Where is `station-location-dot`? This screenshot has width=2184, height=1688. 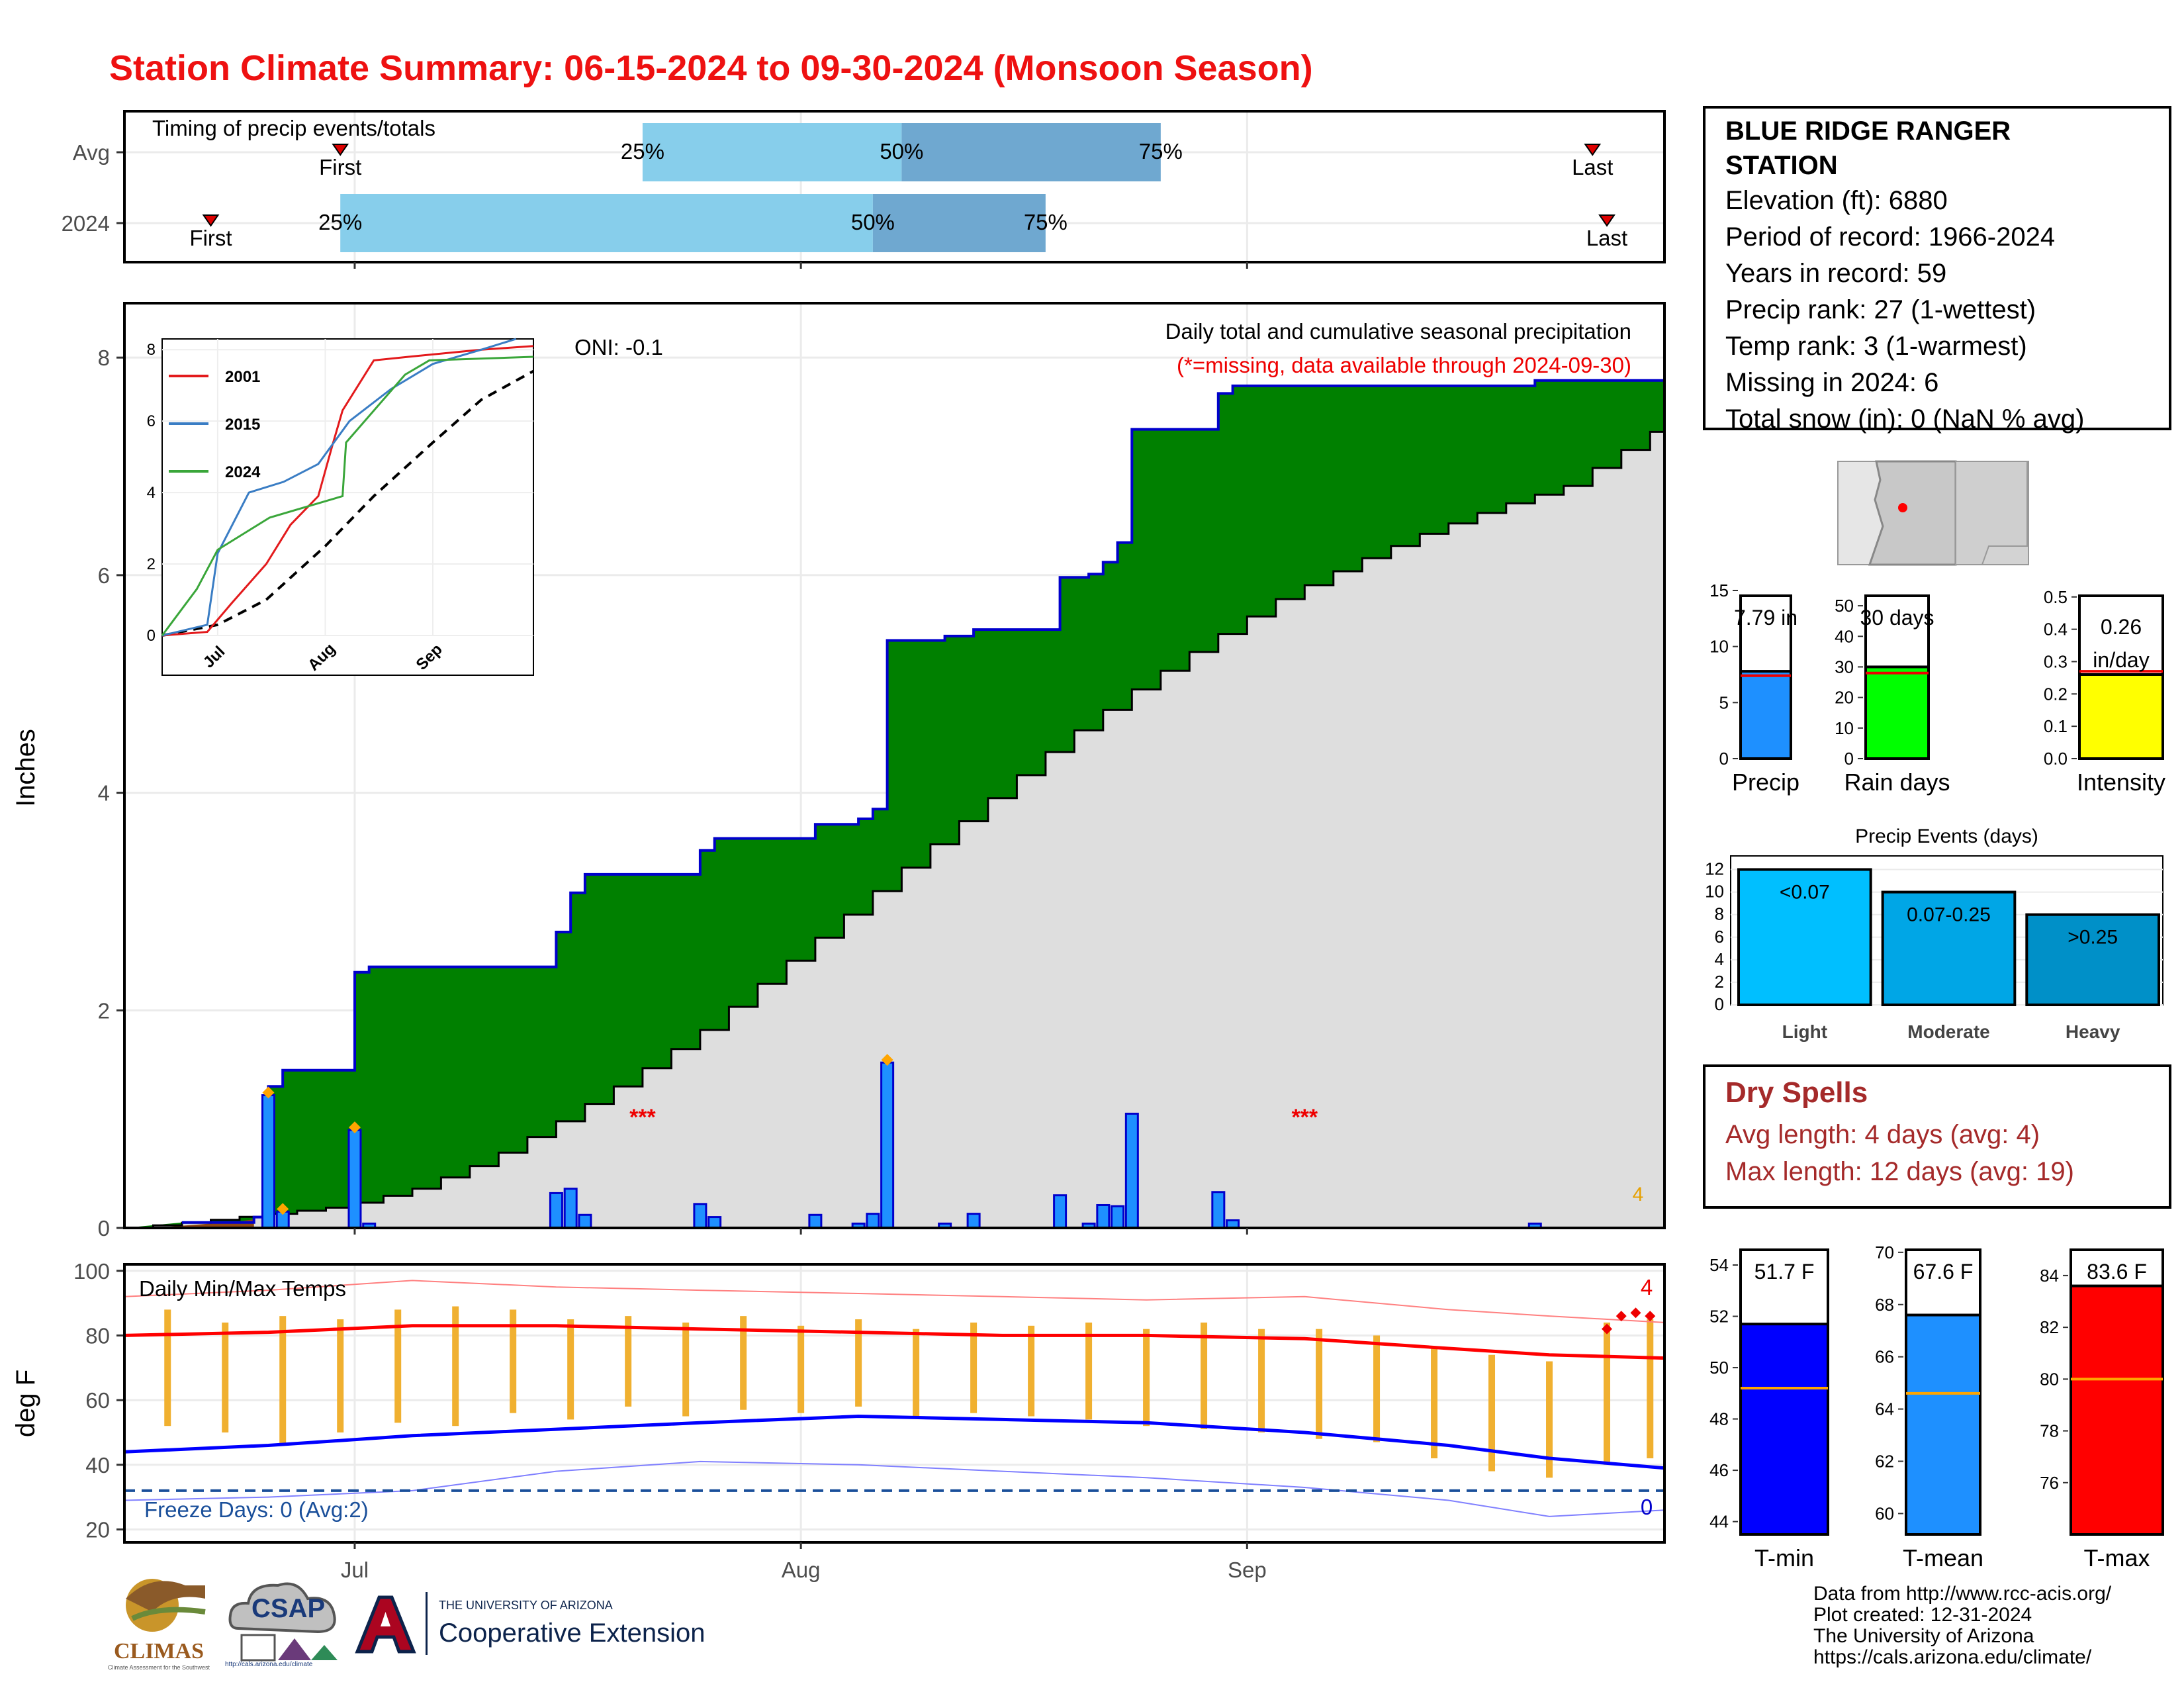
station-location-dot is located at coordinates (1903, 507).